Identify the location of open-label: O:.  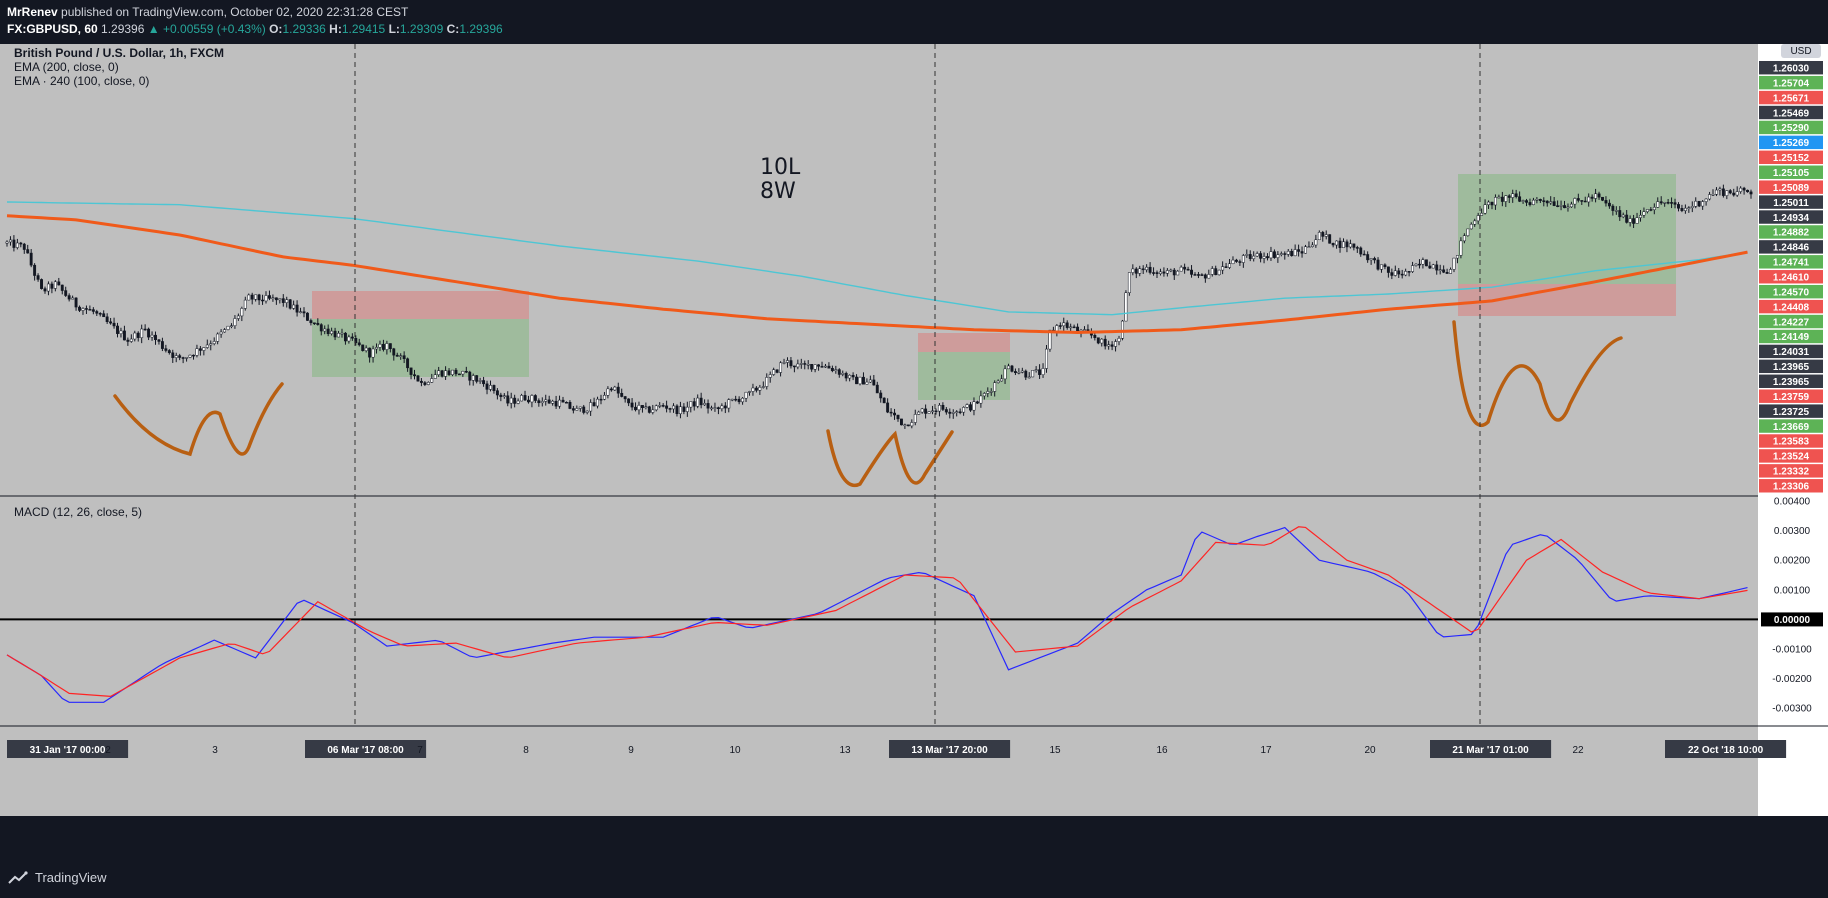
(276, 29).